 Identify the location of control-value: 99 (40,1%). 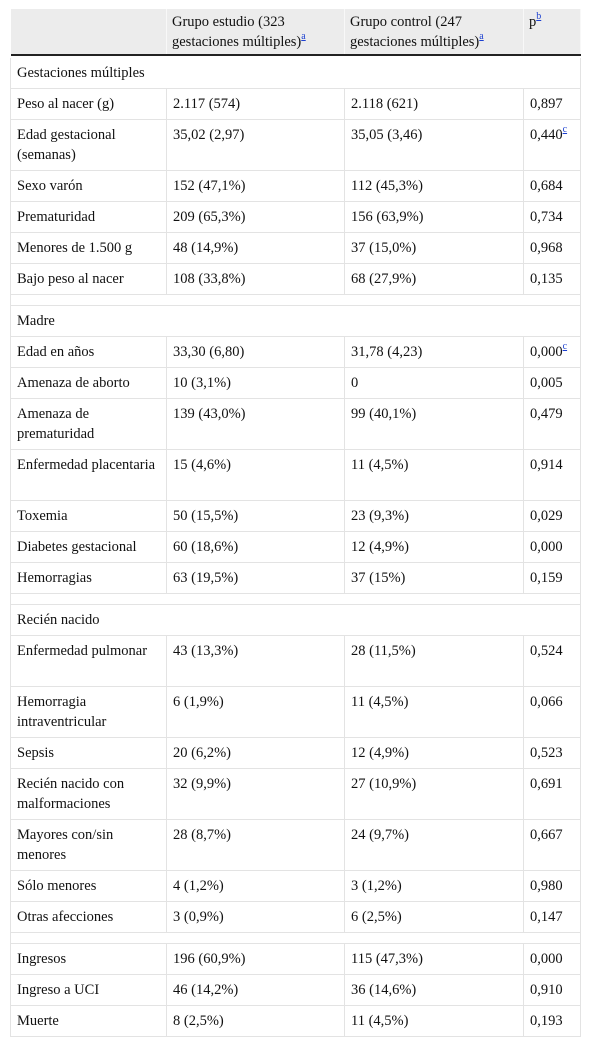
(434, 424).